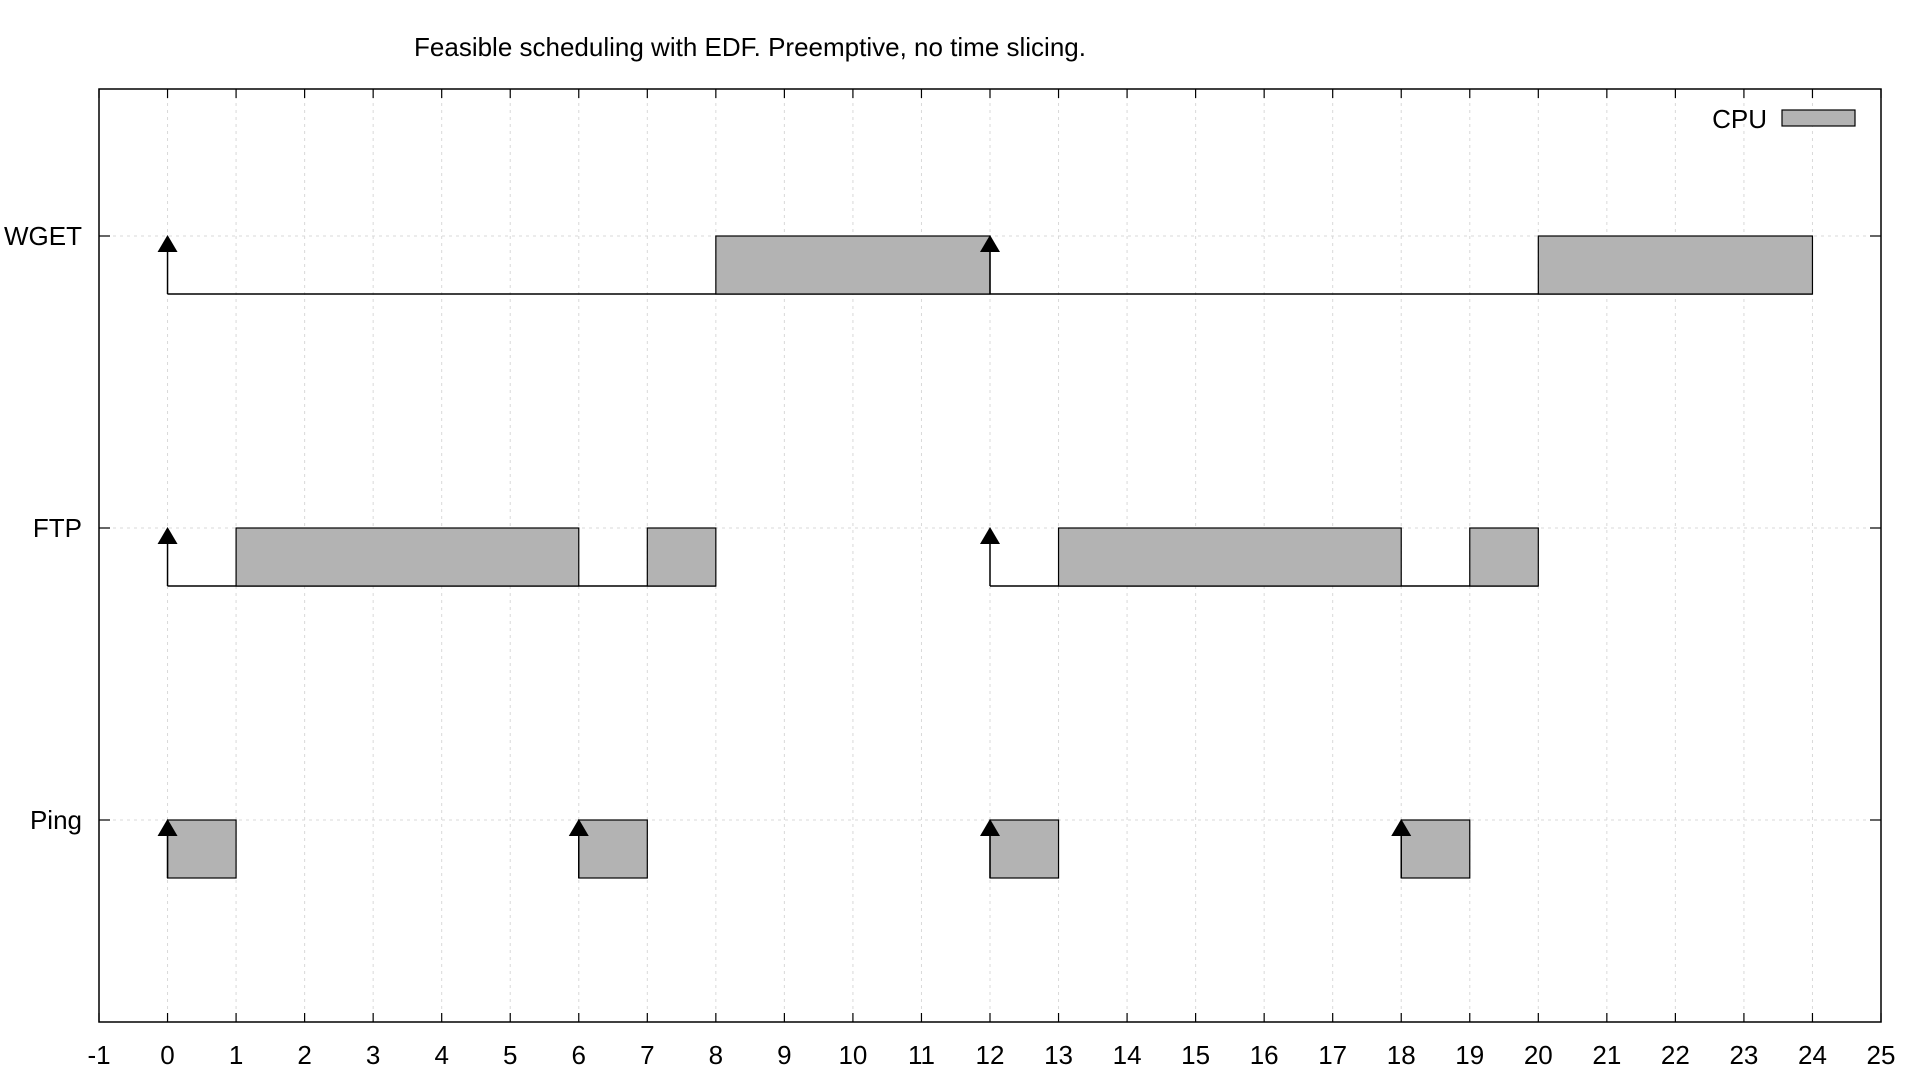 The image size is (1920, 1080). What do you see at coordinates (1127, 1055) in the screenshot?
I see `x-tick-label: 14` at bounding box center [1127, 1055].